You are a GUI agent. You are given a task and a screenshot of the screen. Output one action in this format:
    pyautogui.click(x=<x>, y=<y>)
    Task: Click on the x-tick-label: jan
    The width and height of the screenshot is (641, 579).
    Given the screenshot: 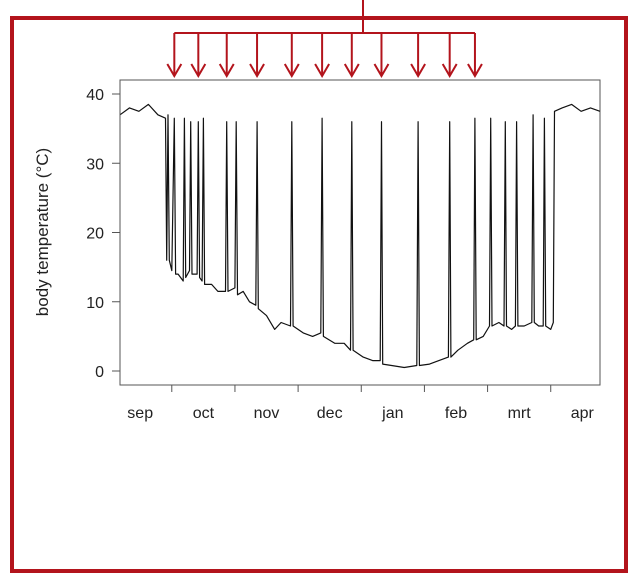 What is the action you would take?
    pyautogui.click(x=392, y=413)
    